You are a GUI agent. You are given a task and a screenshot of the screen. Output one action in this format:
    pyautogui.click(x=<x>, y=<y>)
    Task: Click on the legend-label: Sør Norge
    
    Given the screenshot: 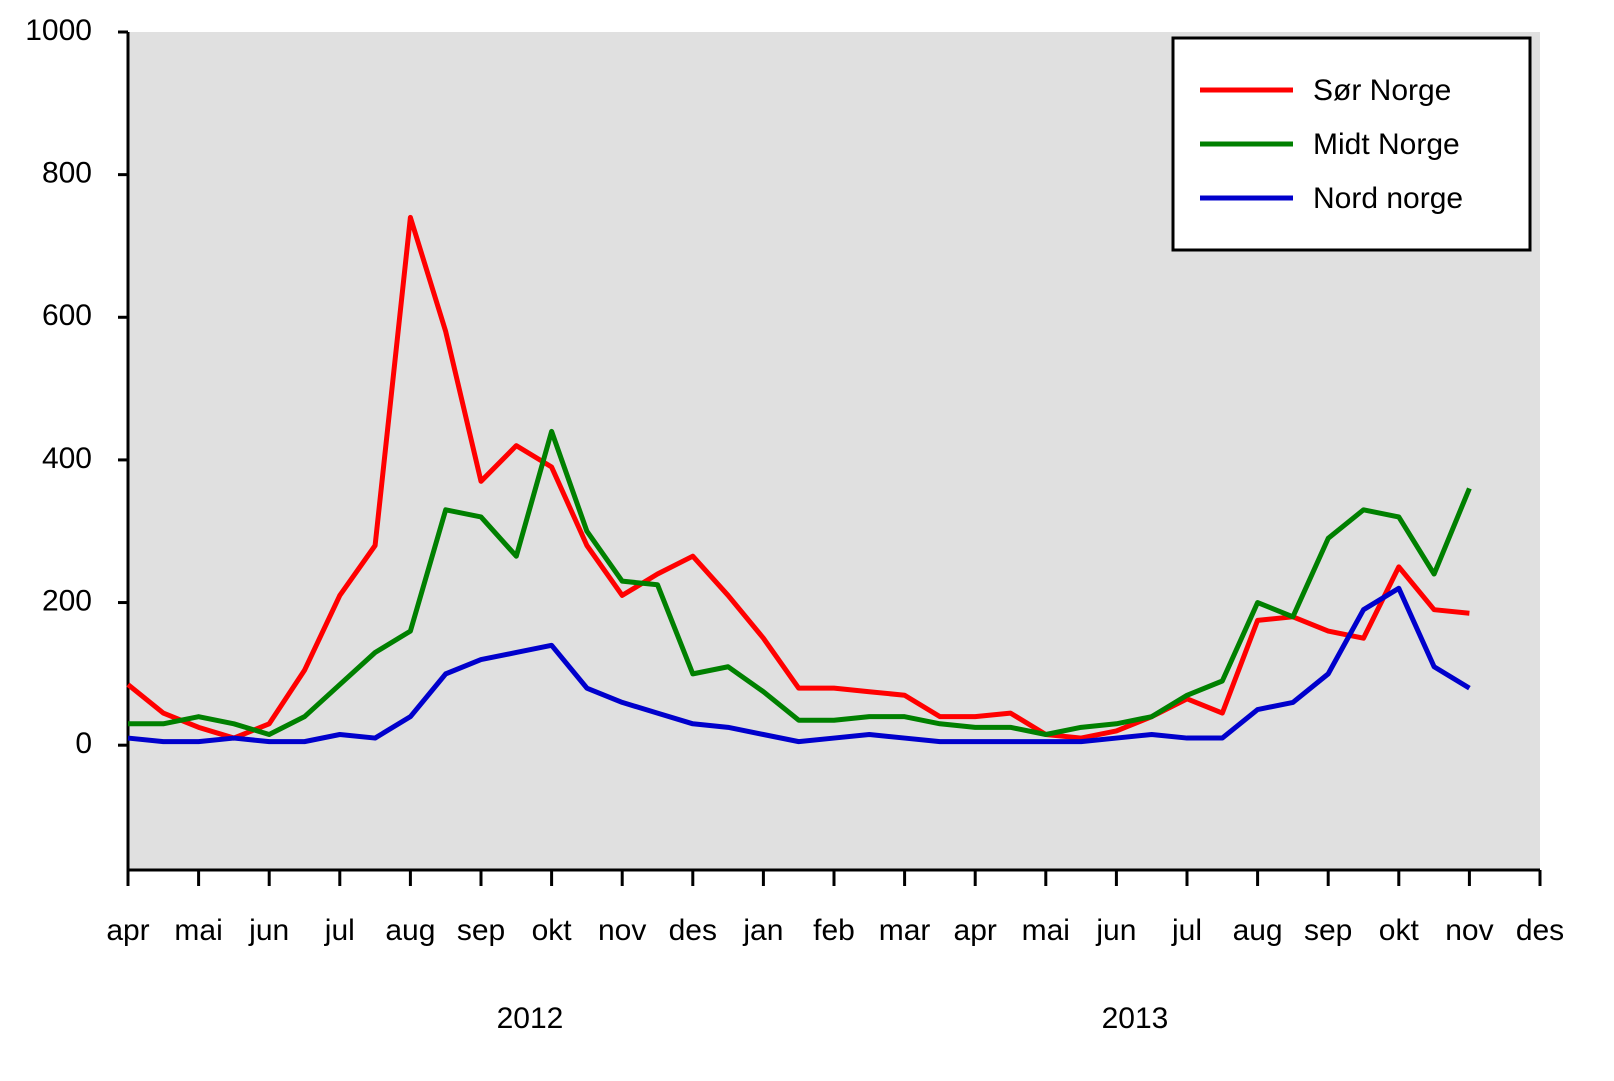 What is the action you would take?
    pyautogui.click(x=1382, y=90)
    